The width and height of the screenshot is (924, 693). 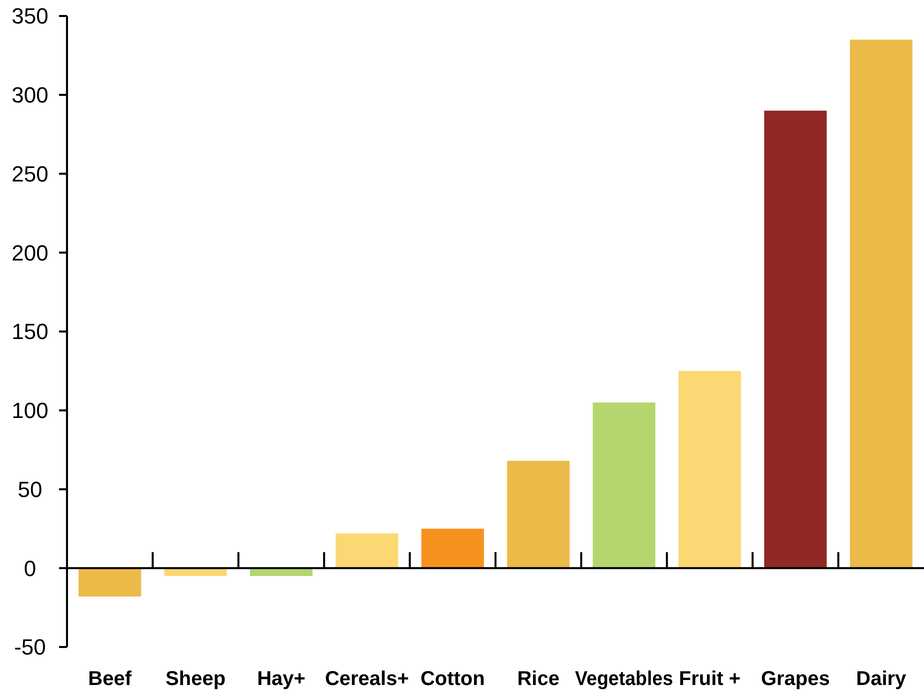 I want to click on x-tick-label: Fruit +, so click(x=709, y=679).